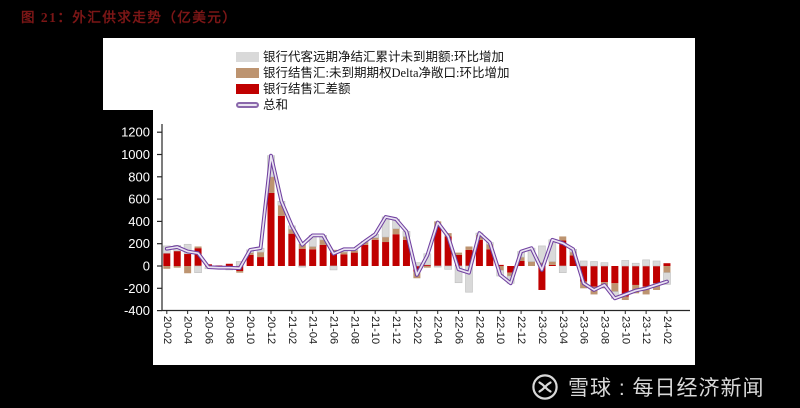 This screenshot has height=408, width=800. I want to click on svg-text: 22-06, so click(459, 330).